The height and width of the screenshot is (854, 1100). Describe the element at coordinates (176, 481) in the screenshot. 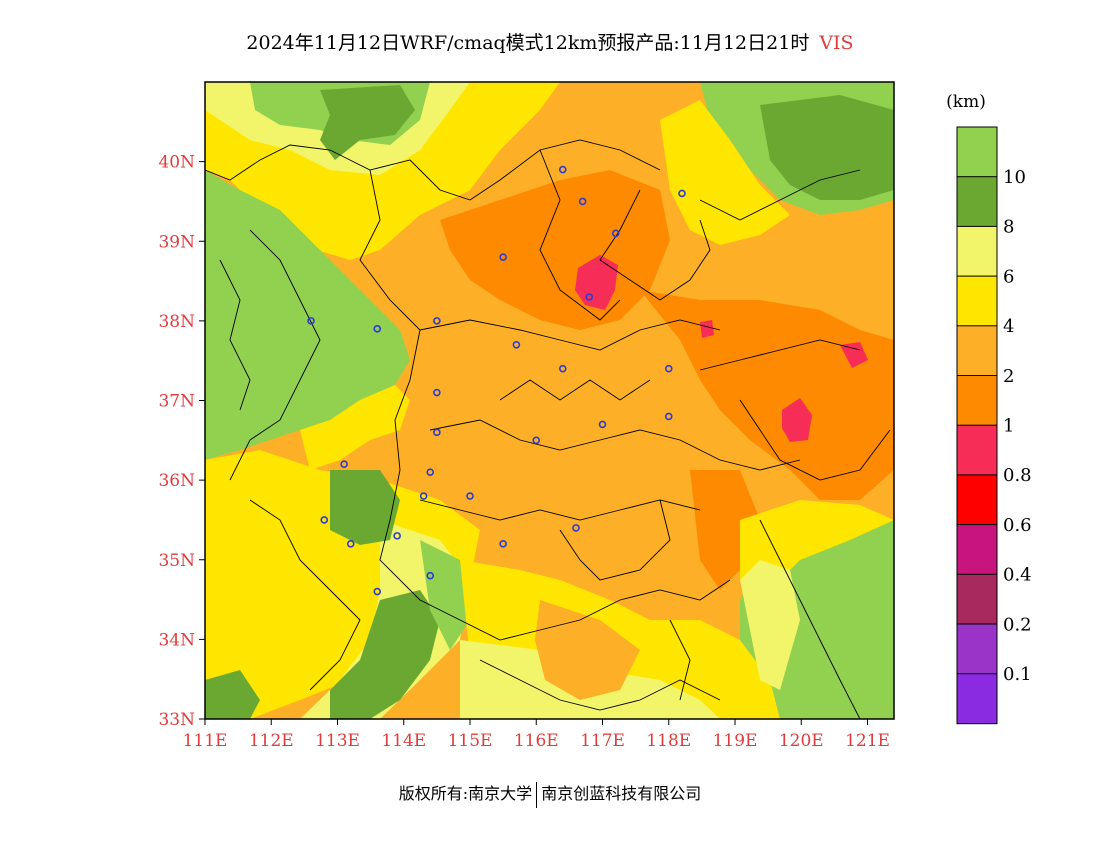

I see `lat-tick-label: 36N` at that location.